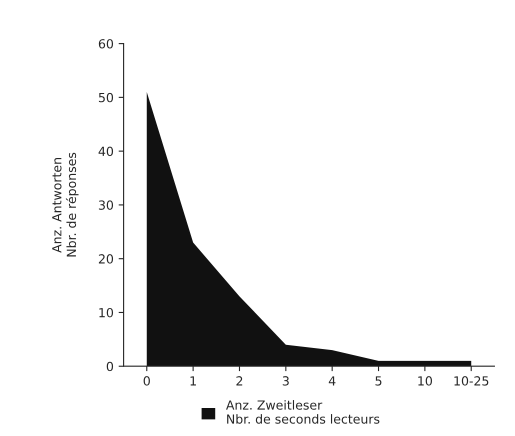  I want to click on x-tick-label: 10-25, so click(471, 381).